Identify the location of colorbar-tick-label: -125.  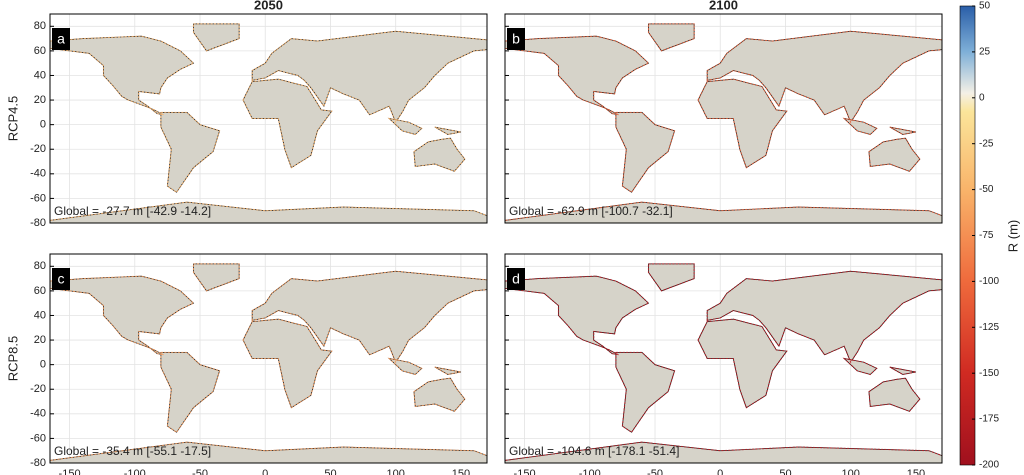
(989, 327).